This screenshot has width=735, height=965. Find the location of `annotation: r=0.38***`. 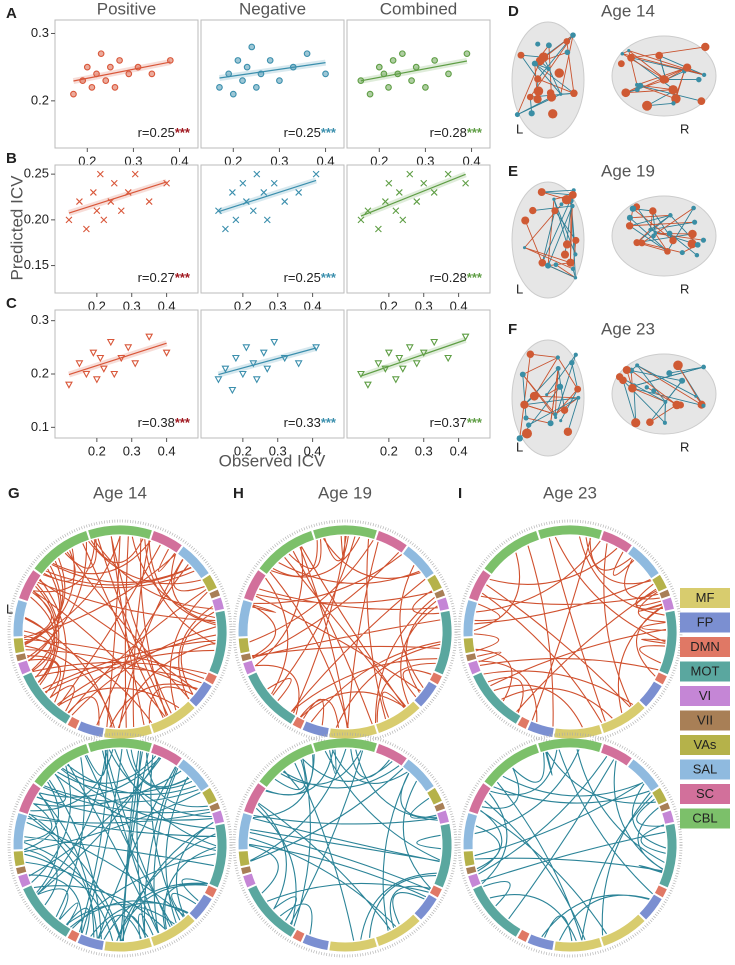

annotation: r=0.38*** is located at coordinates (164, 422).